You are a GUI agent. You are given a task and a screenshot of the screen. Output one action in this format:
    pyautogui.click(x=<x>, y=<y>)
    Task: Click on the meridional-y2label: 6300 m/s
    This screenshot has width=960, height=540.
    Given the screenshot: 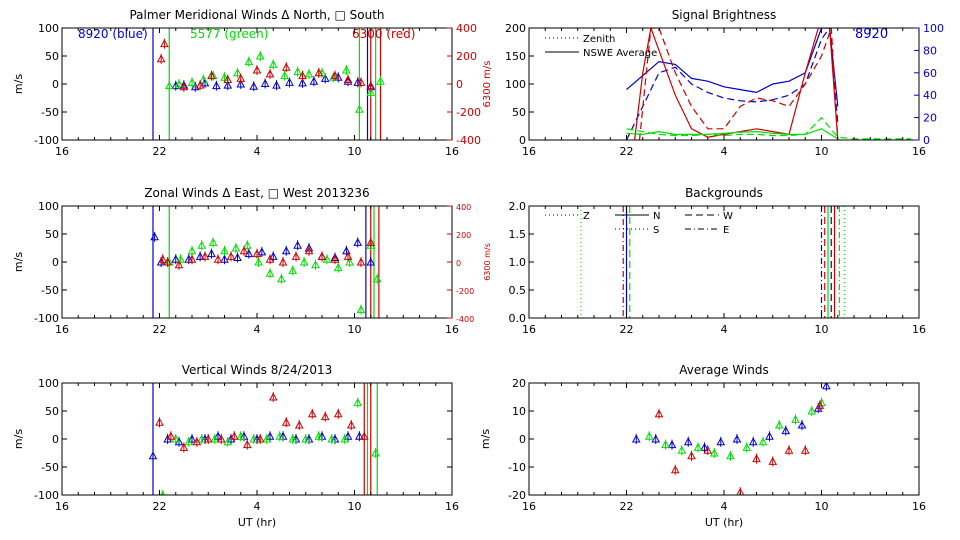 What is the action you would take?
    pyautogui.click(x=487, y=84)
    